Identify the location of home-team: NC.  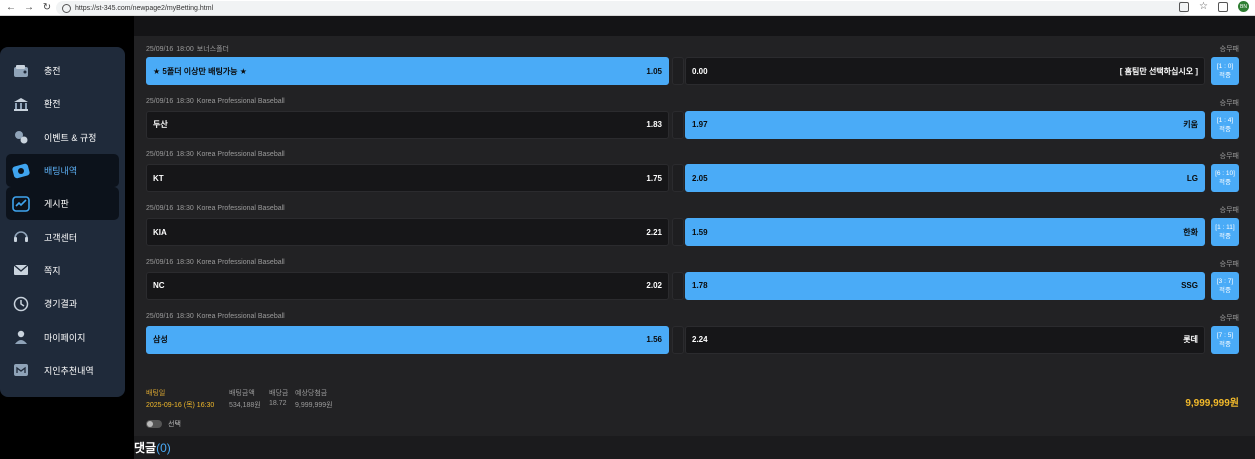
(159, 286).